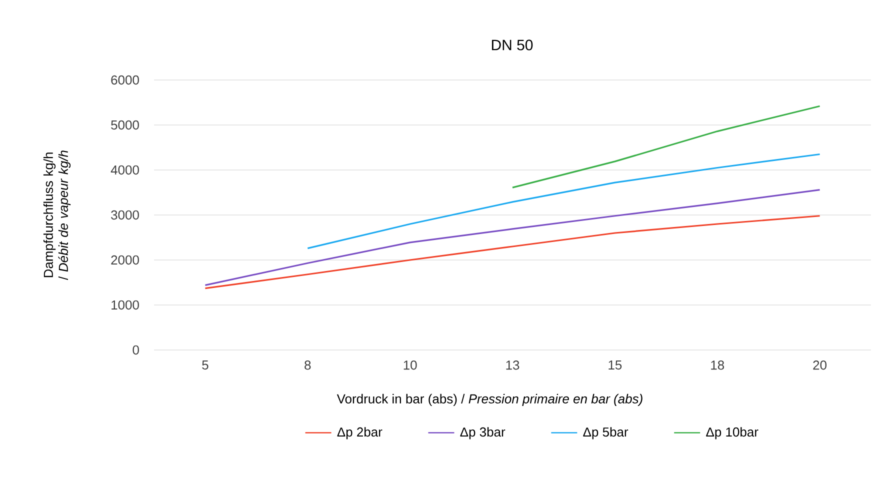 The height and width of the screenshot is (479, 889). What do you see at coordinates (513, 365) in the screenshot?
I see `x-tick-label: 13` at bounding box center [513, 365].